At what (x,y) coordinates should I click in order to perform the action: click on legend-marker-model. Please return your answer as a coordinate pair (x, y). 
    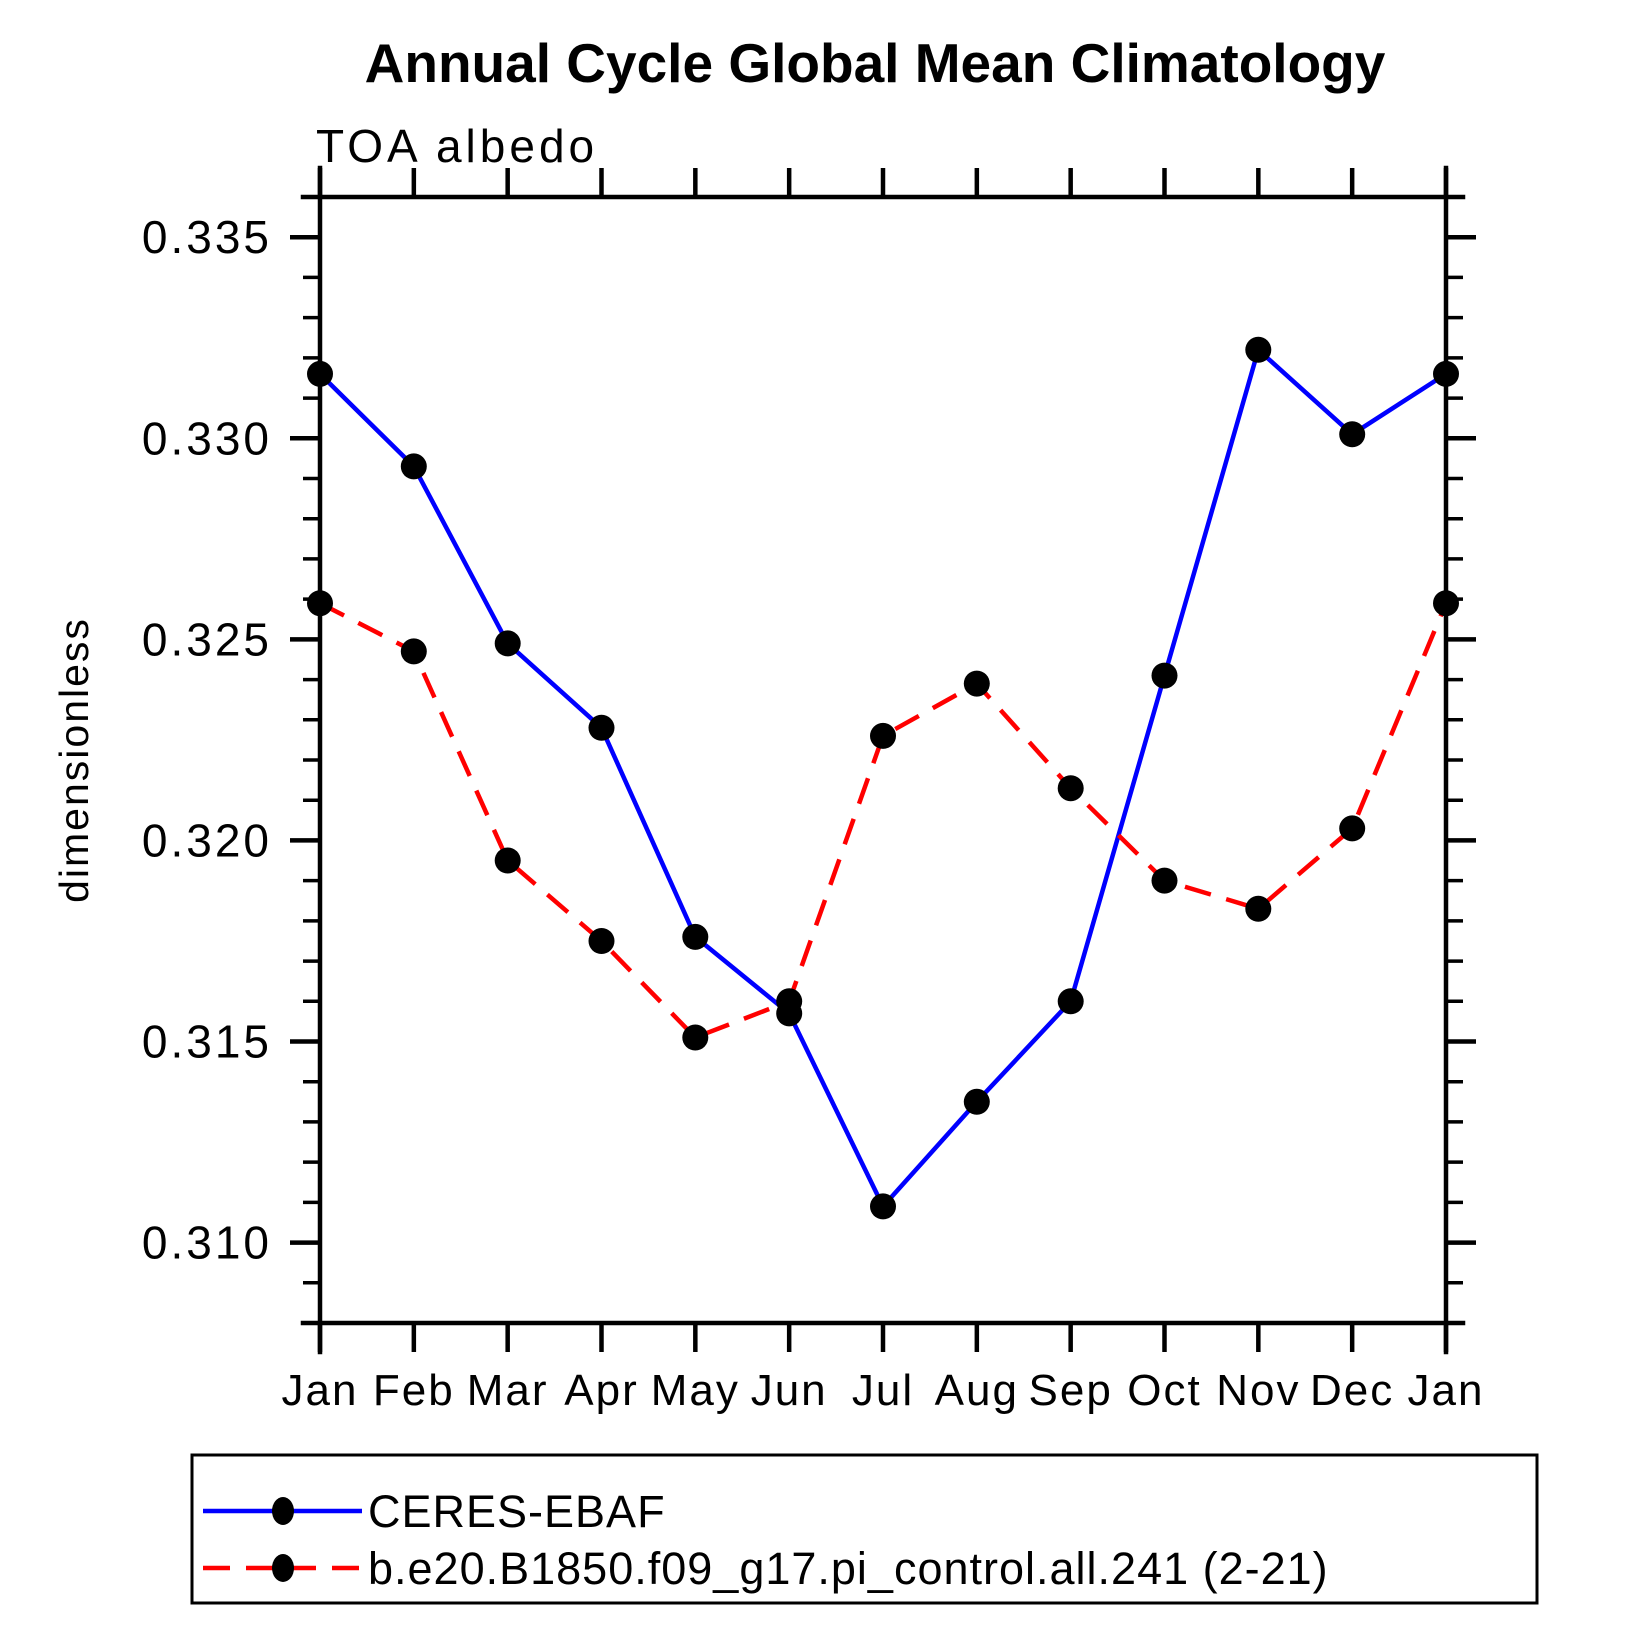
    Looking at the image, I should click on (283, 1568).